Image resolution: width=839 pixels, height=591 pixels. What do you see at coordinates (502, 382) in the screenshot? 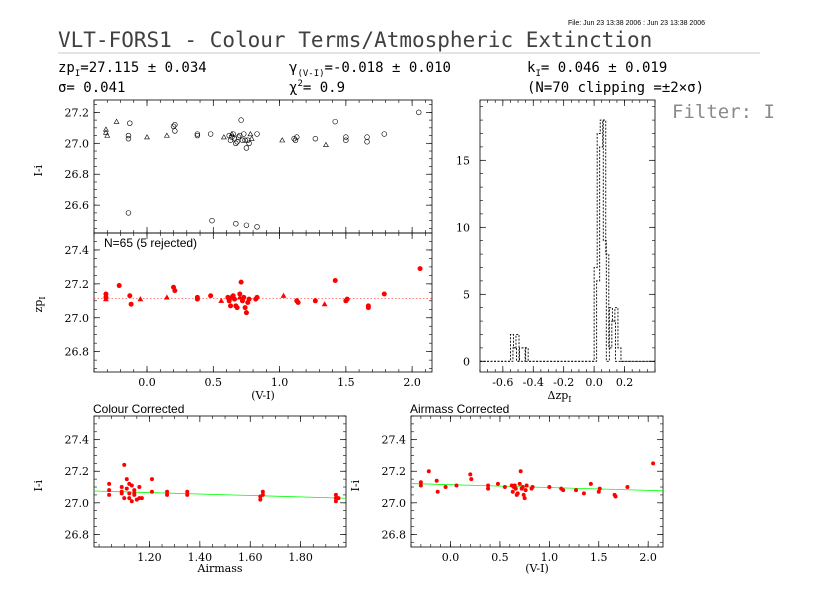
I see `x-tick-label: -0.6` at bounding box center [502, 382].